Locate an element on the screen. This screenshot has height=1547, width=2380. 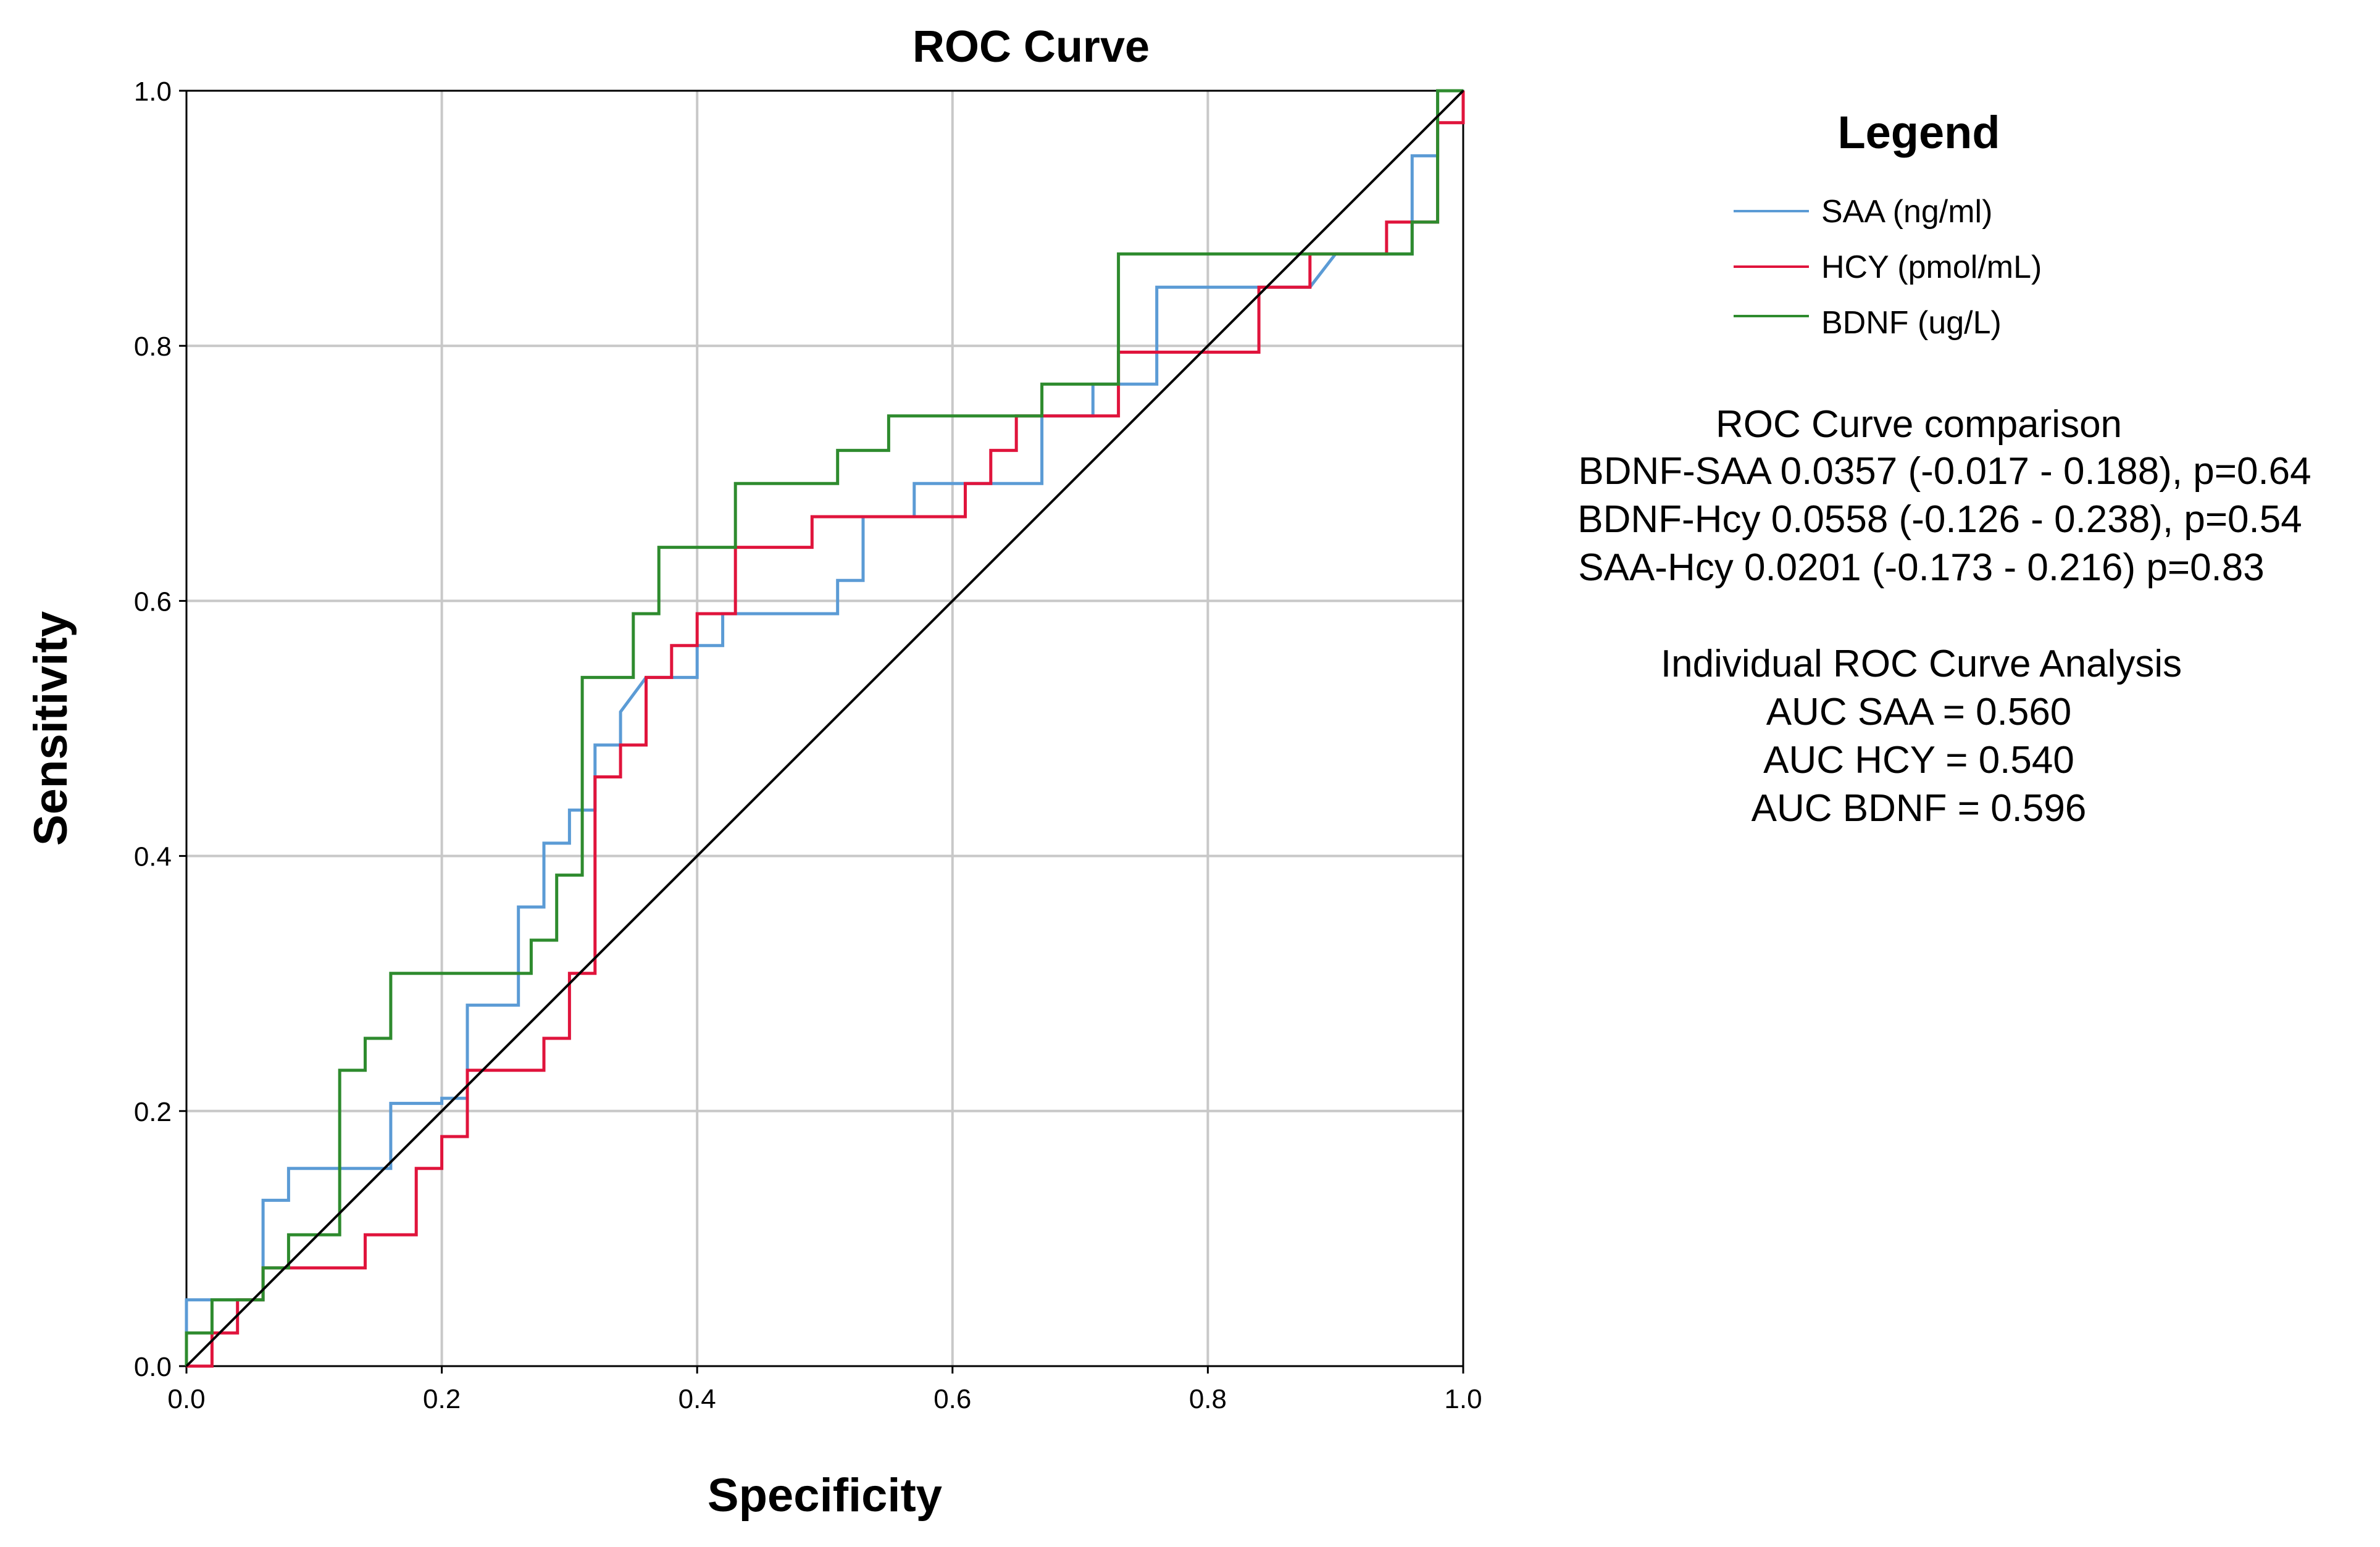
comparison-line-saa-hcy: SAA-Hcy 0.0201 (-0.173 - 0.216) p=0.83 is located at coordinates (1921, 568).